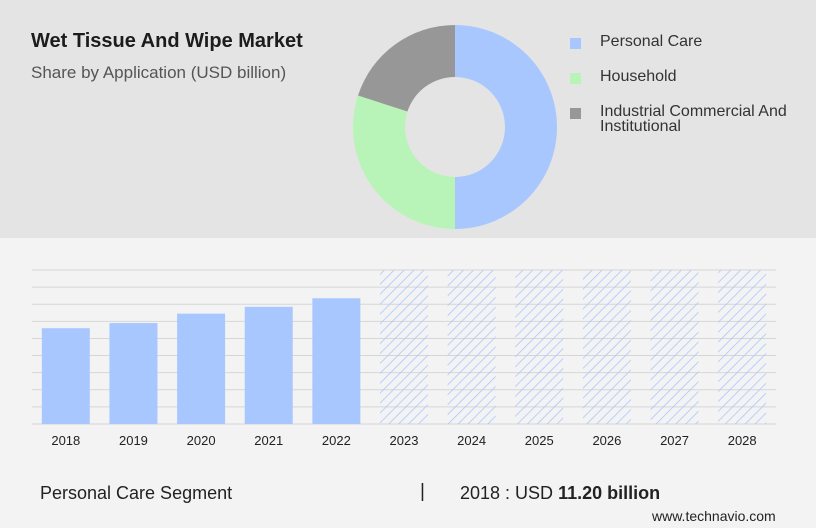 The height and width of the screenshot is (528, 816). I want to click on x-tick-label: 2025, so click(539, 440).